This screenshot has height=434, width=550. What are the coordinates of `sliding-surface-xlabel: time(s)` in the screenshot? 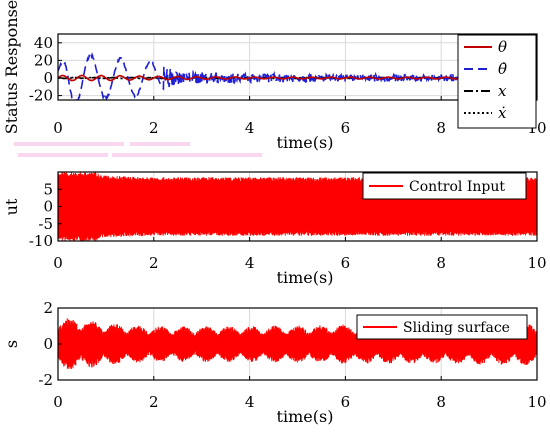 It's located at (305, 416).